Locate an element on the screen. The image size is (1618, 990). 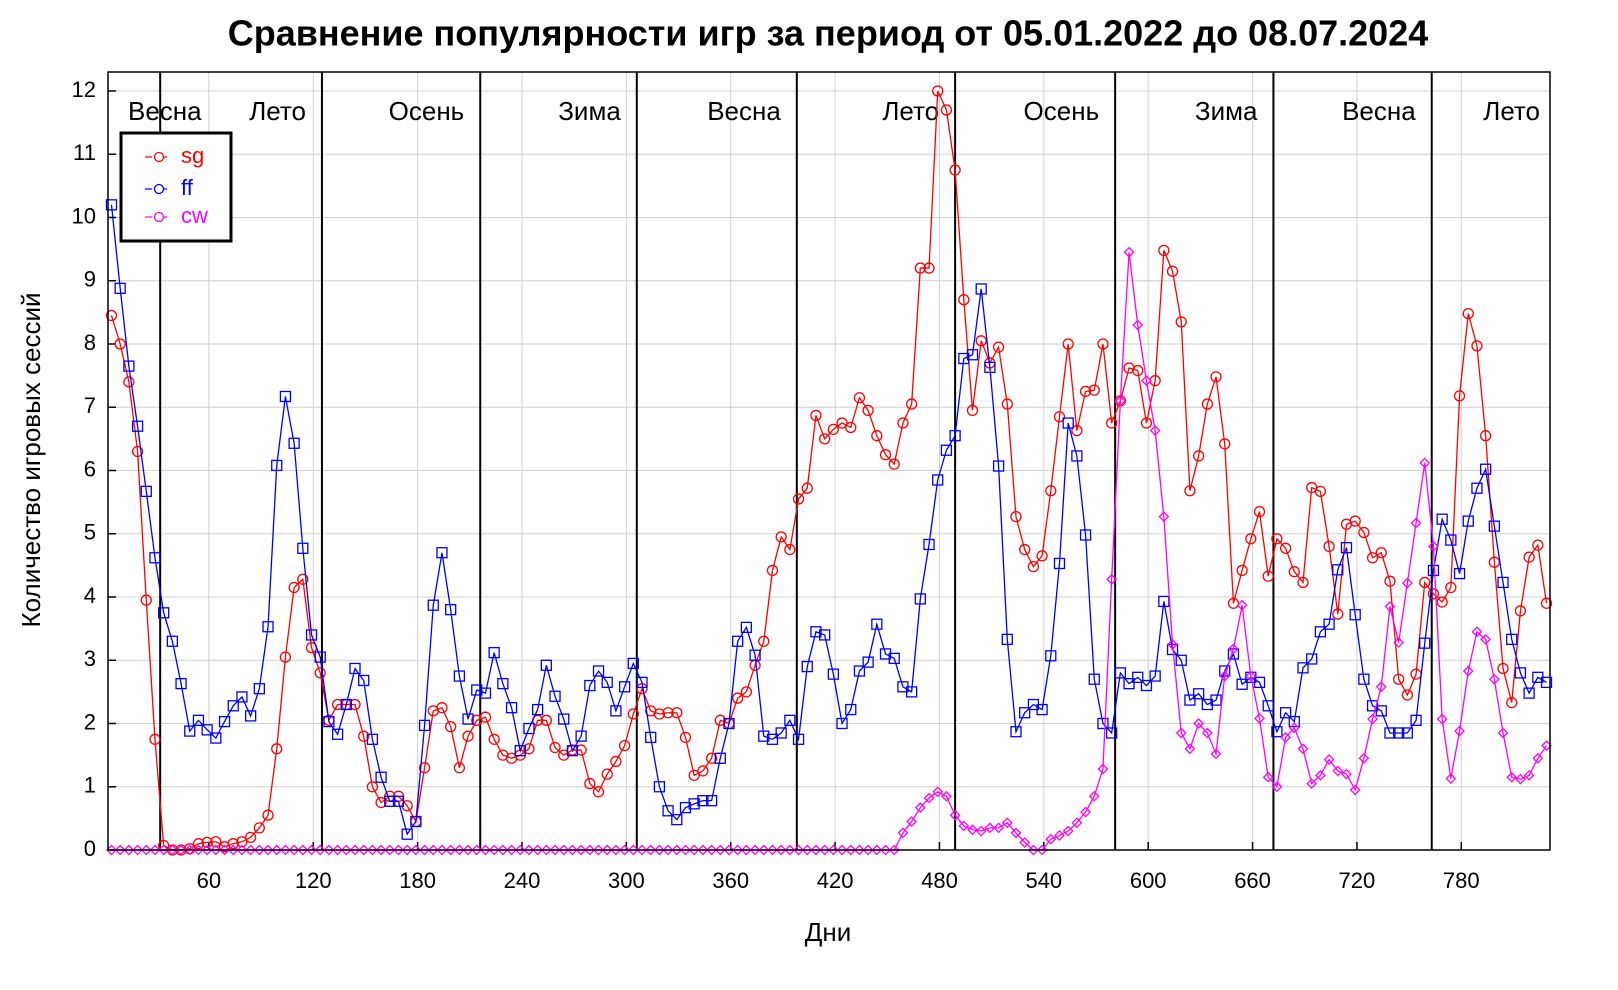
season-label: Зима is located at coordinates (589, 111).